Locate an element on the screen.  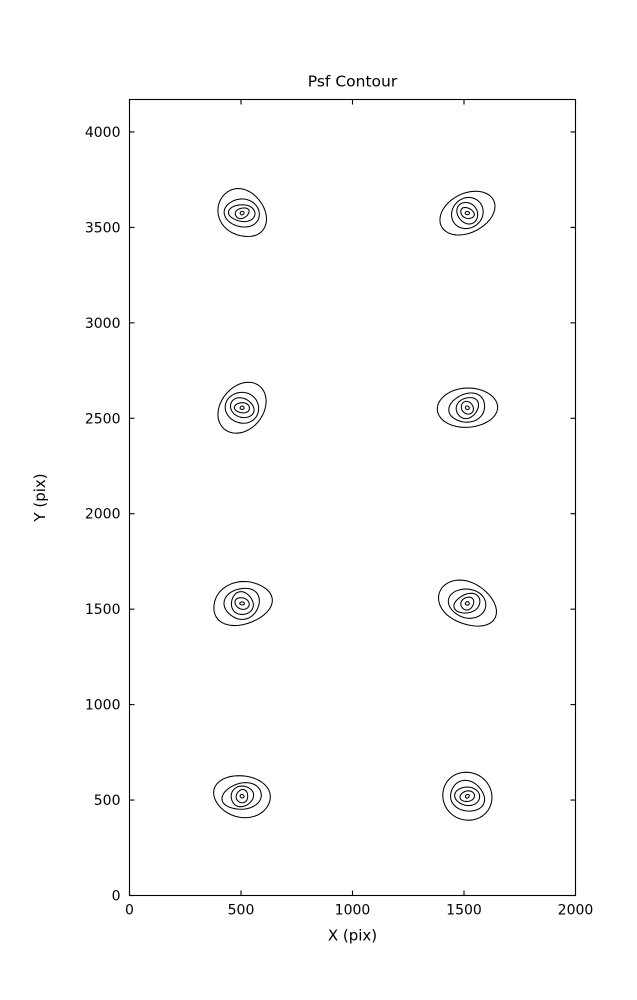
y-axis-label: Y (pix) is located at coordinates (40, 497).